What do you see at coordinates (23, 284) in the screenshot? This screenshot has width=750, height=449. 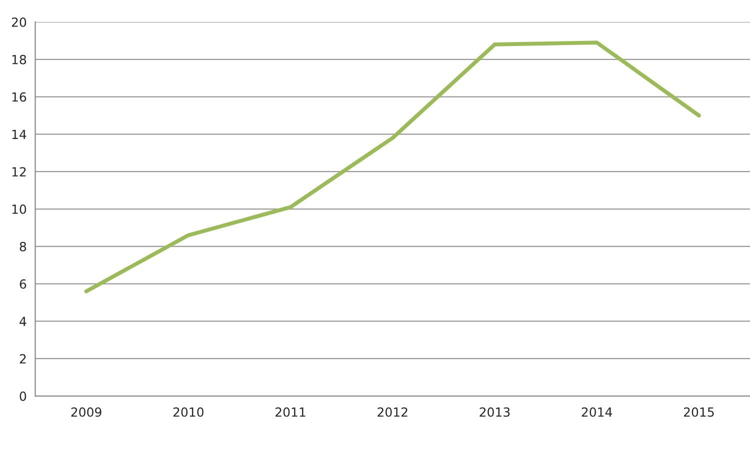 I see `y-tick-label: 6` at bounding box center [23, 284].